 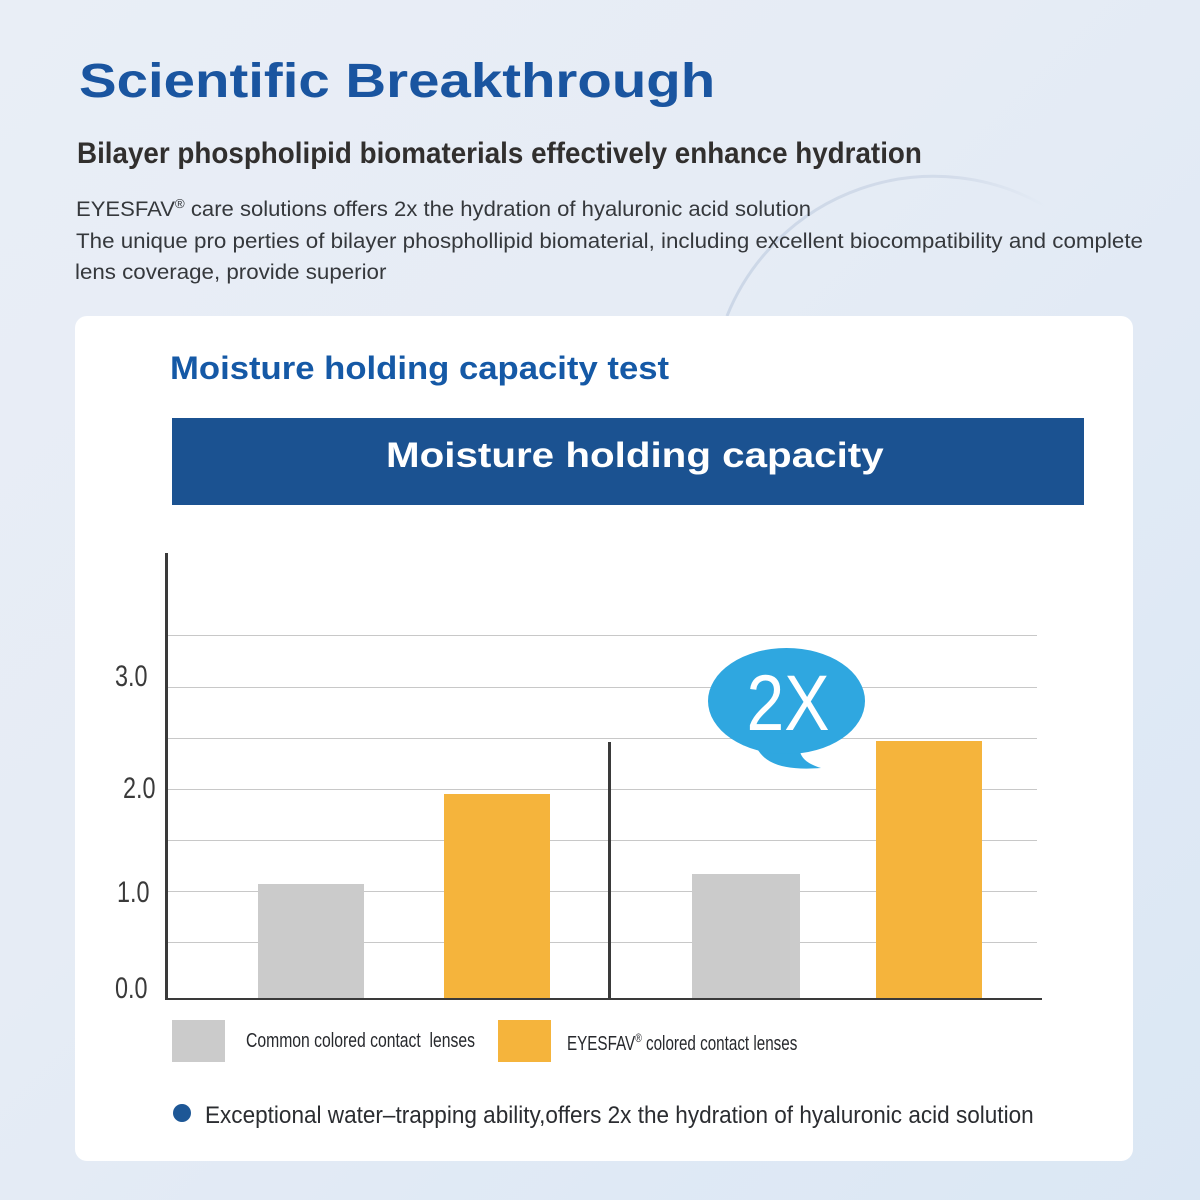 What do you see at coordinates (788, 702) in the screenshot?
I see `svg-text: 2X` at bounding box center [788, 702].